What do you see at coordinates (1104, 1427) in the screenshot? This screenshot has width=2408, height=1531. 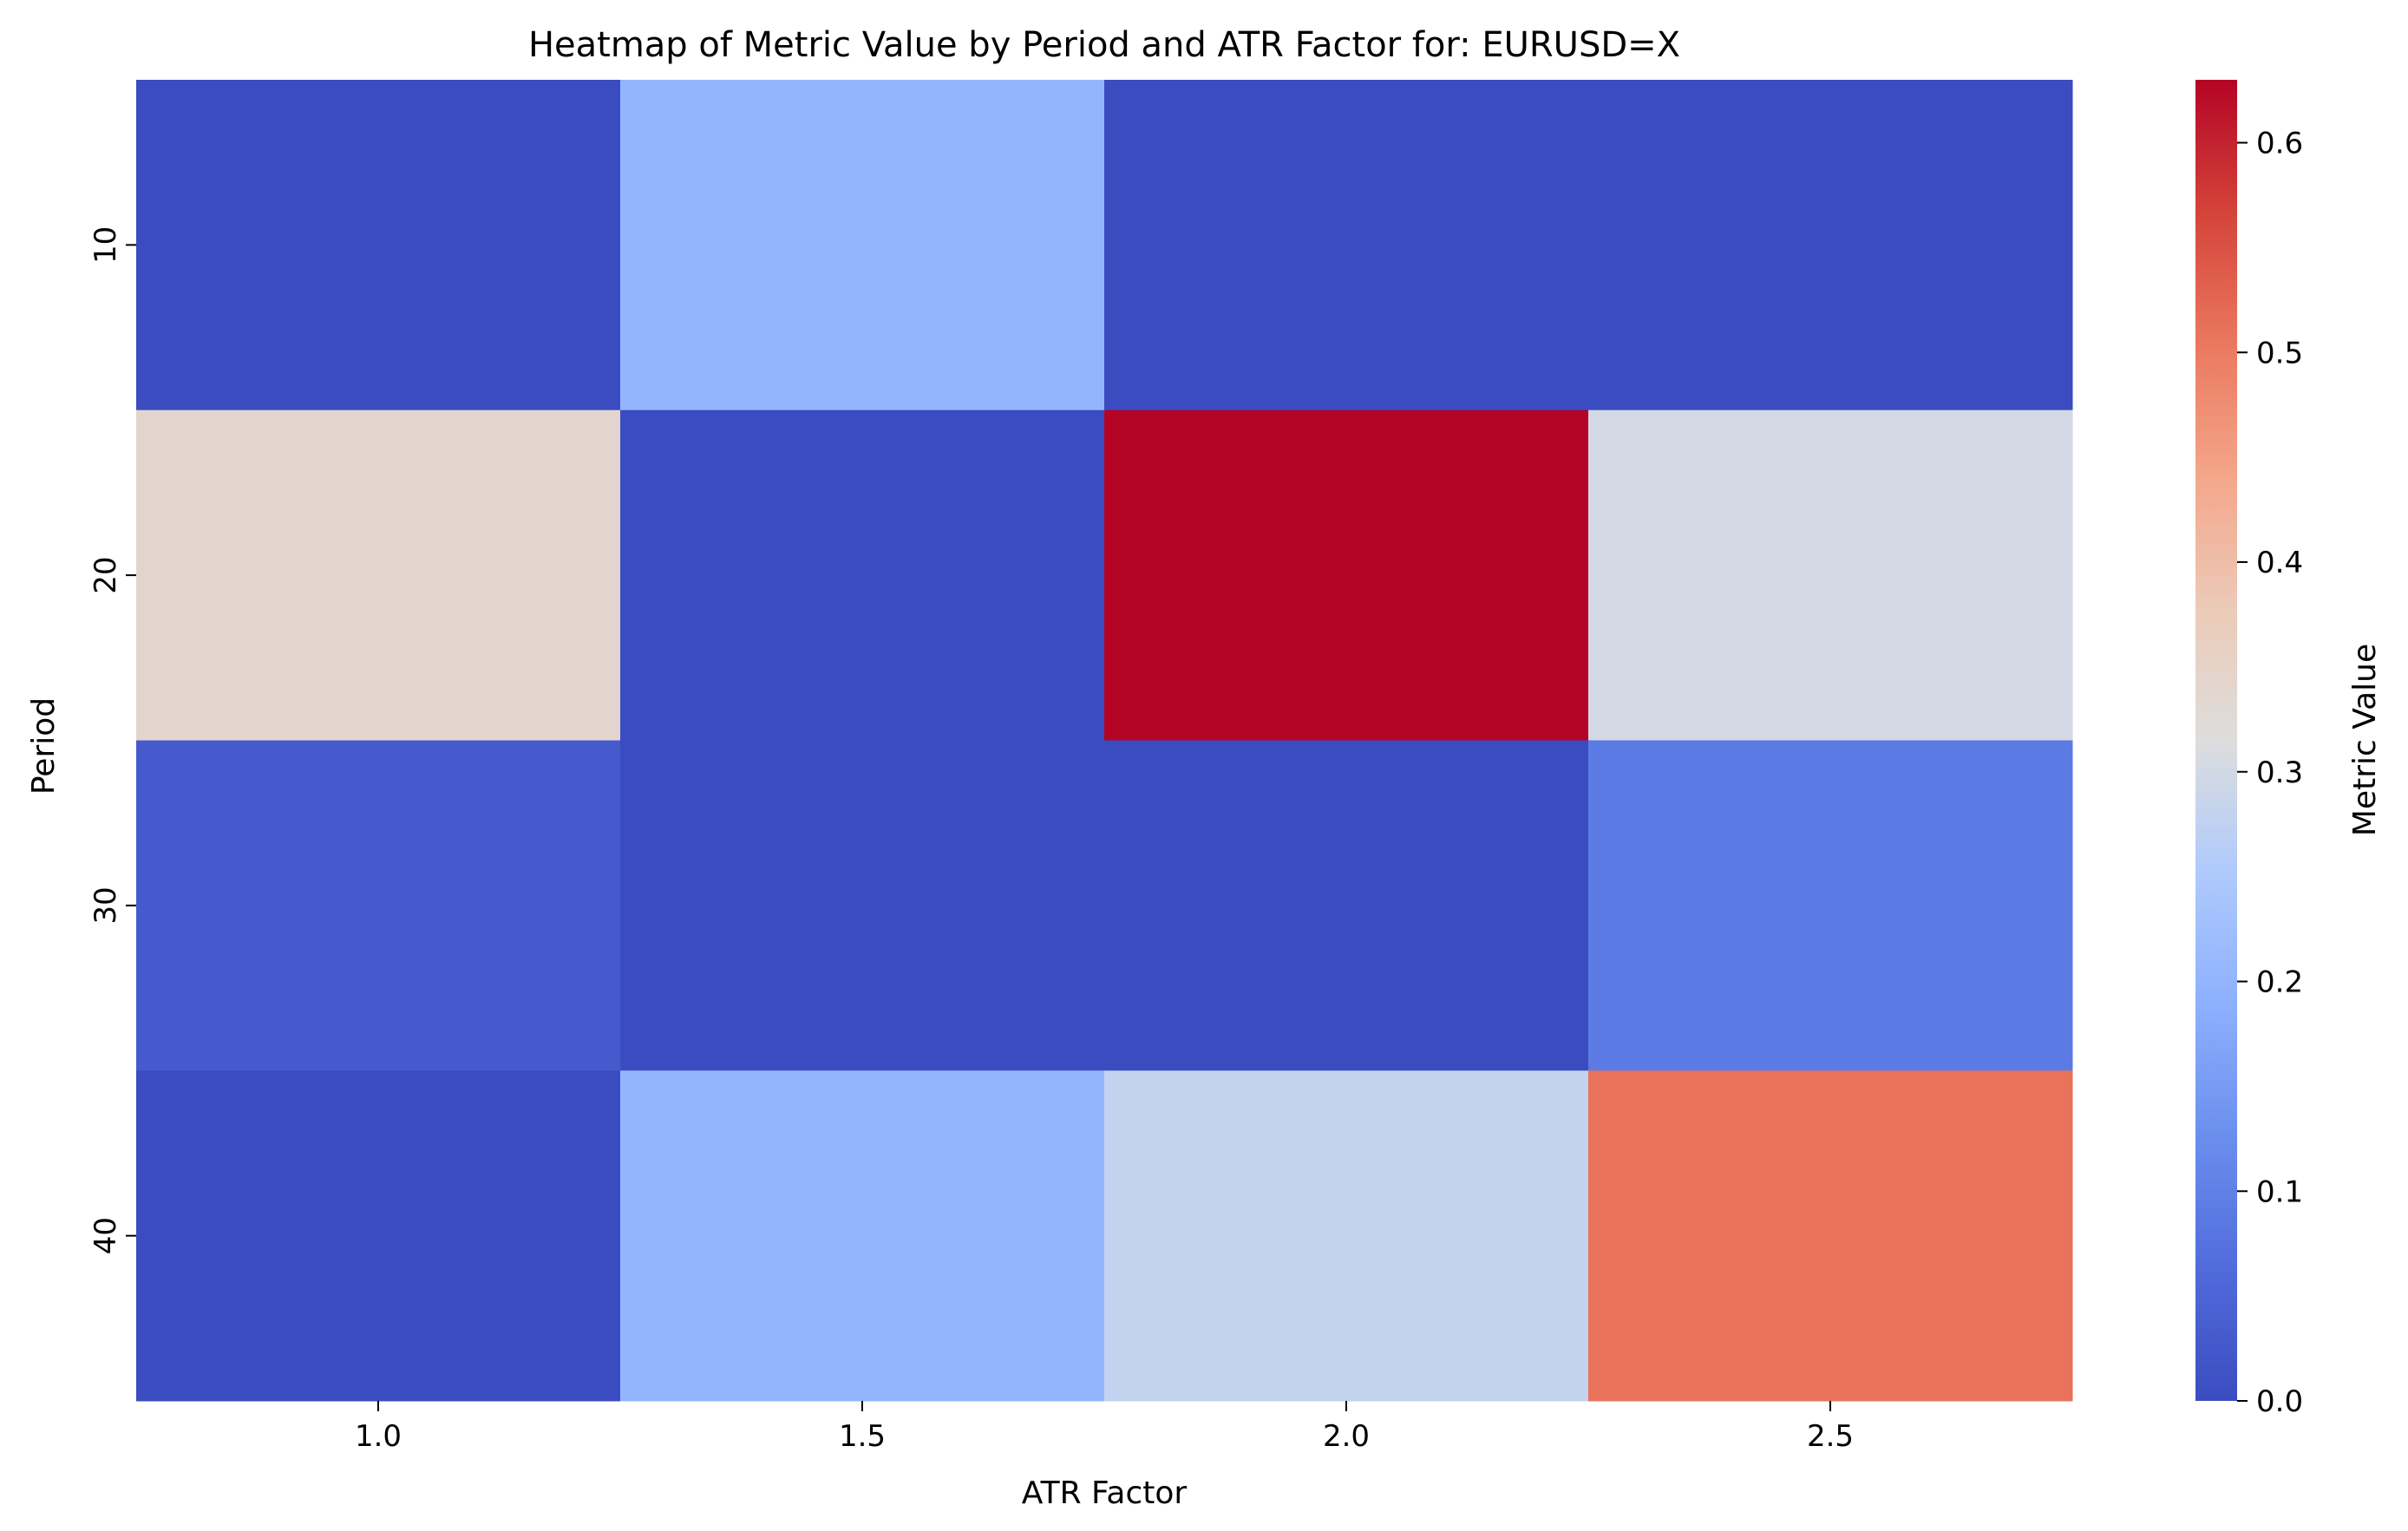 I see `x-axis: 1.0 1.5 2.0 2.5` at bounding box center [1104, 1427].